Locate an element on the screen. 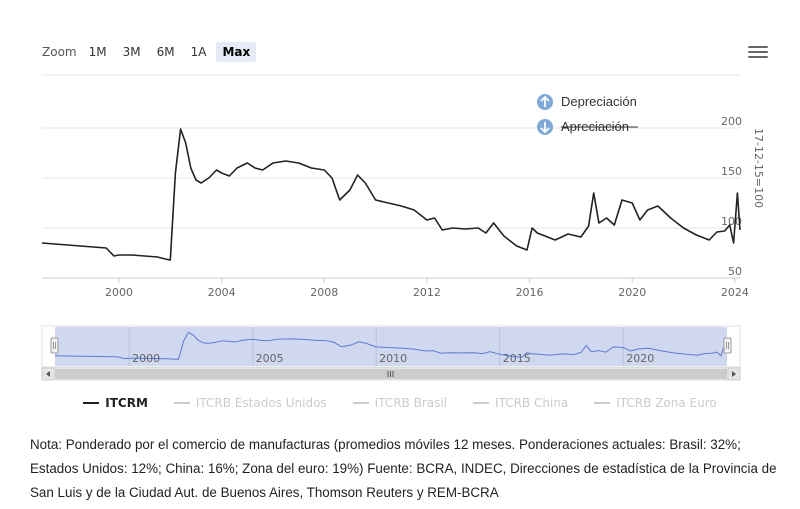 Image resolution: width=800 pixels, height=509 pixels. scrollbar is located at coordinates (391, 374).